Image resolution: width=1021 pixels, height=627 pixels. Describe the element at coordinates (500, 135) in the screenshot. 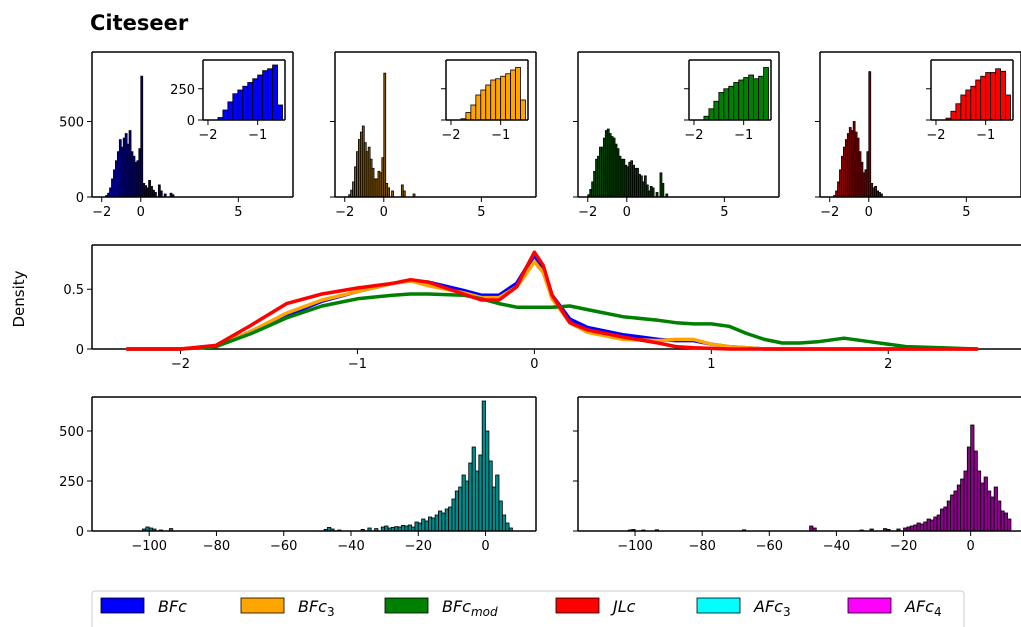

I see `hist-BFc3-inset-xtick-label: −1` at that location.